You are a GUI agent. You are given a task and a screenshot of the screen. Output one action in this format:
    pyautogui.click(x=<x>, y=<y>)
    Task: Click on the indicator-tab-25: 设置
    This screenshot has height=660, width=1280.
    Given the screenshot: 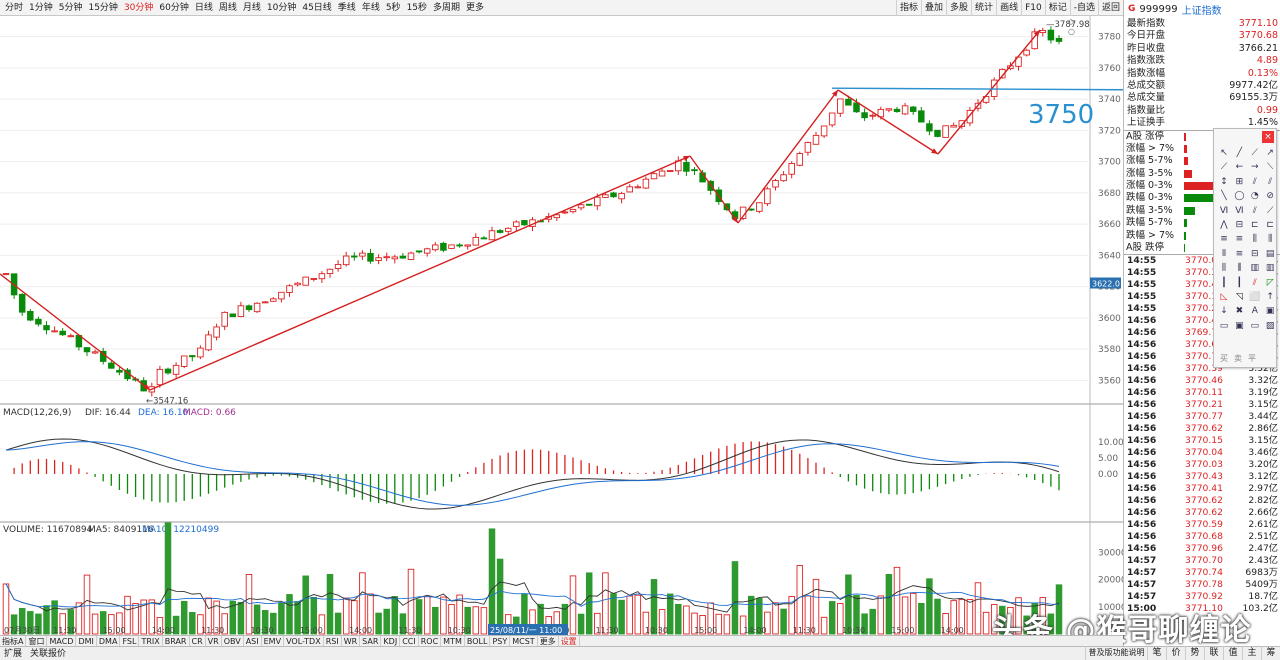 What is the action you would take?
    pyautogui.click(x=569, y=641)
    